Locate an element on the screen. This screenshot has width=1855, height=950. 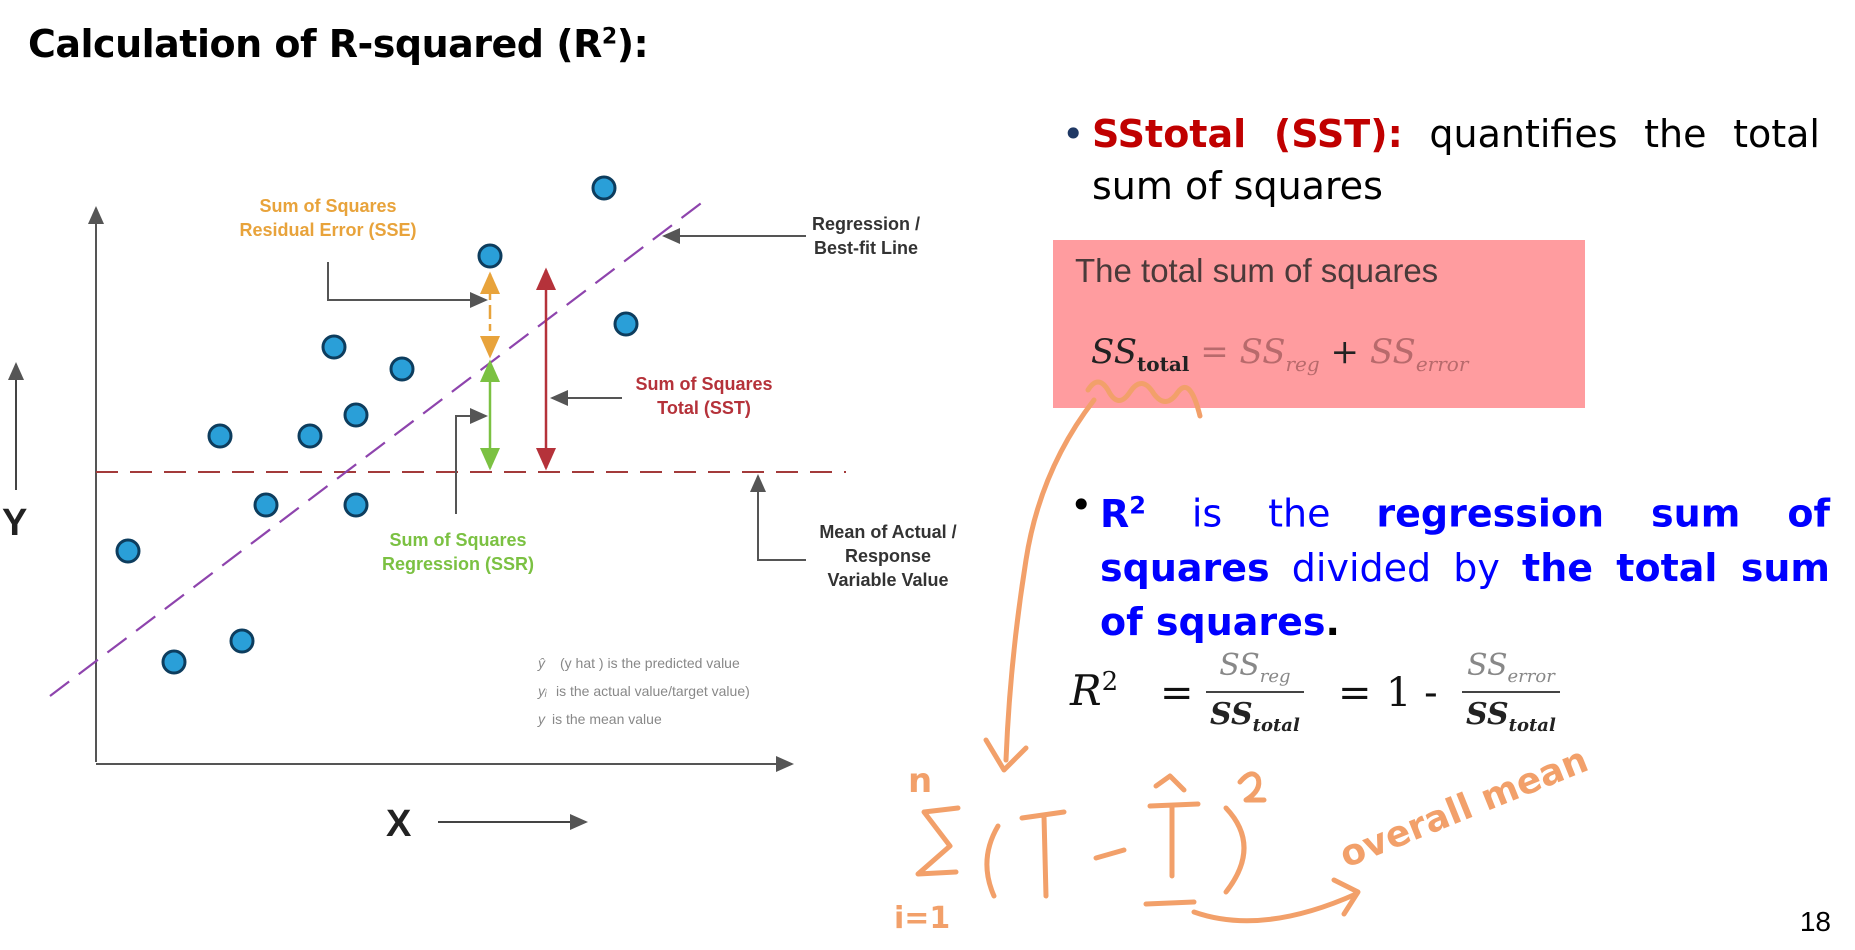
underbar-arrow is located at coordinates (1275, 907).